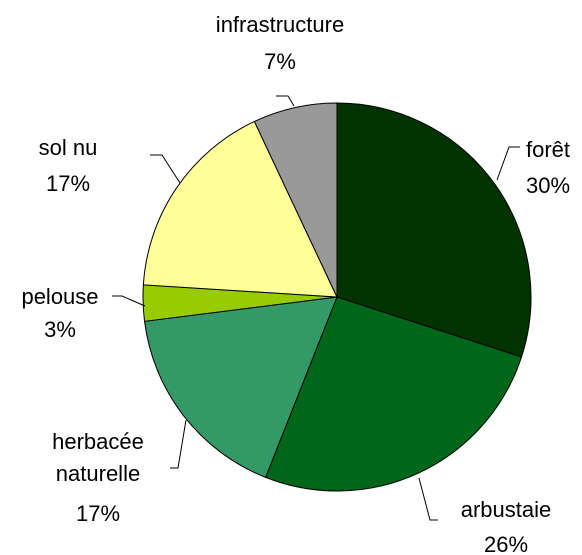  What do you see at coordinates (506, 509) in the screenshot?
I see `slice-label: arbustaie` at bounding box center [506, 509].